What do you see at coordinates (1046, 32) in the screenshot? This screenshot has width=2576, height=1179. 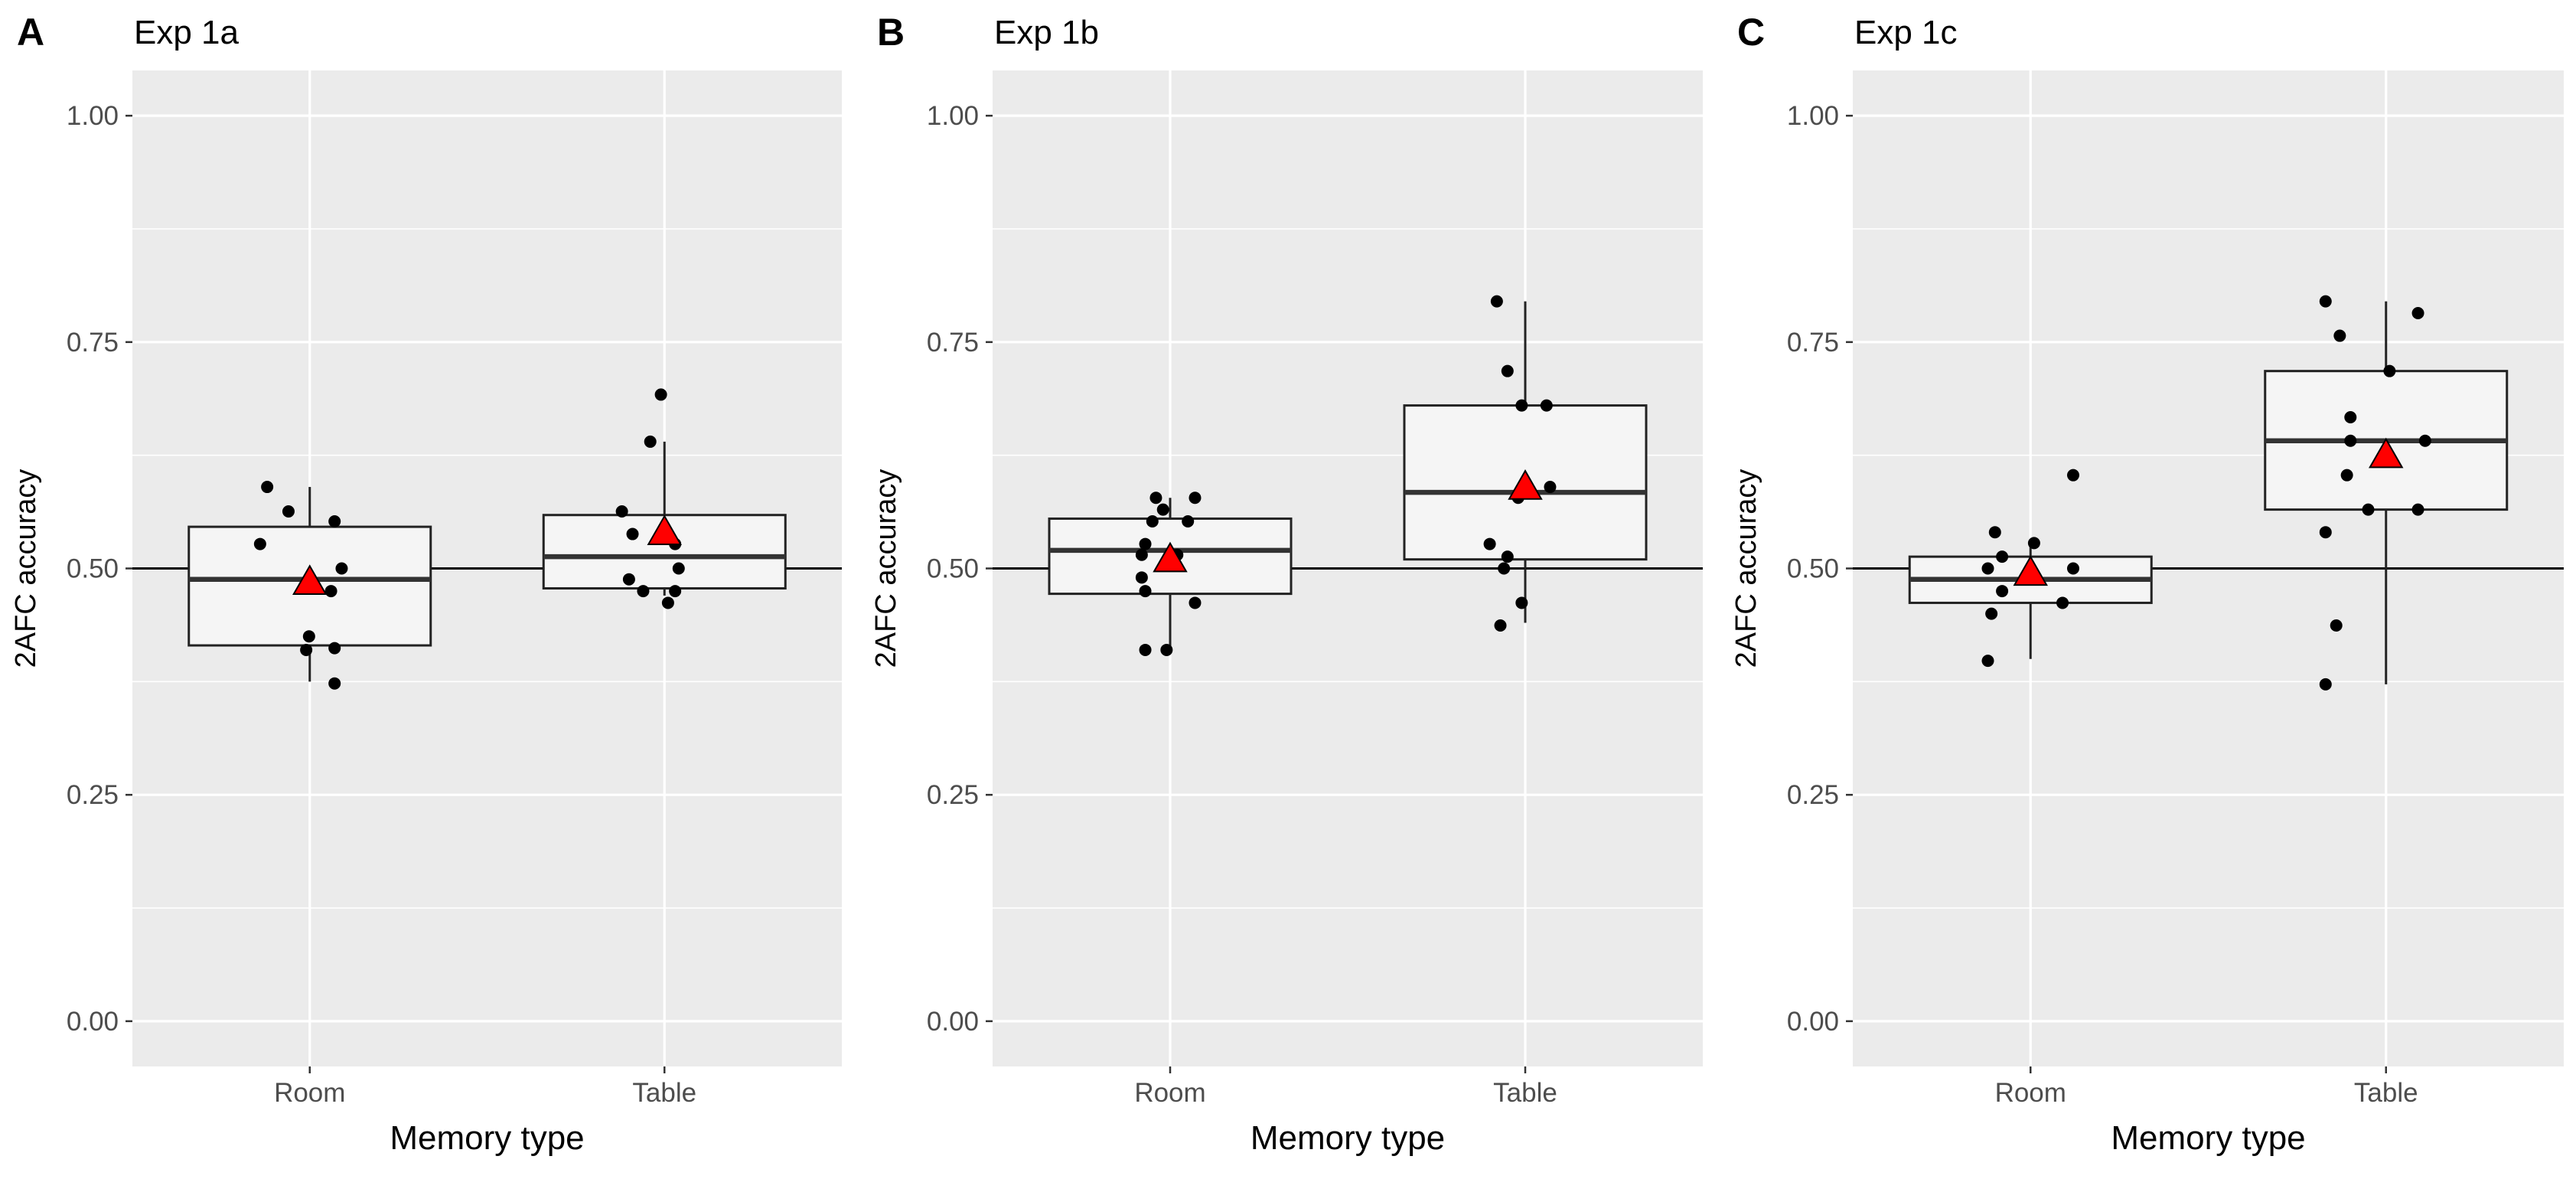 I see `panel-title: Exp 1b` at bounding box center [1046, 32].